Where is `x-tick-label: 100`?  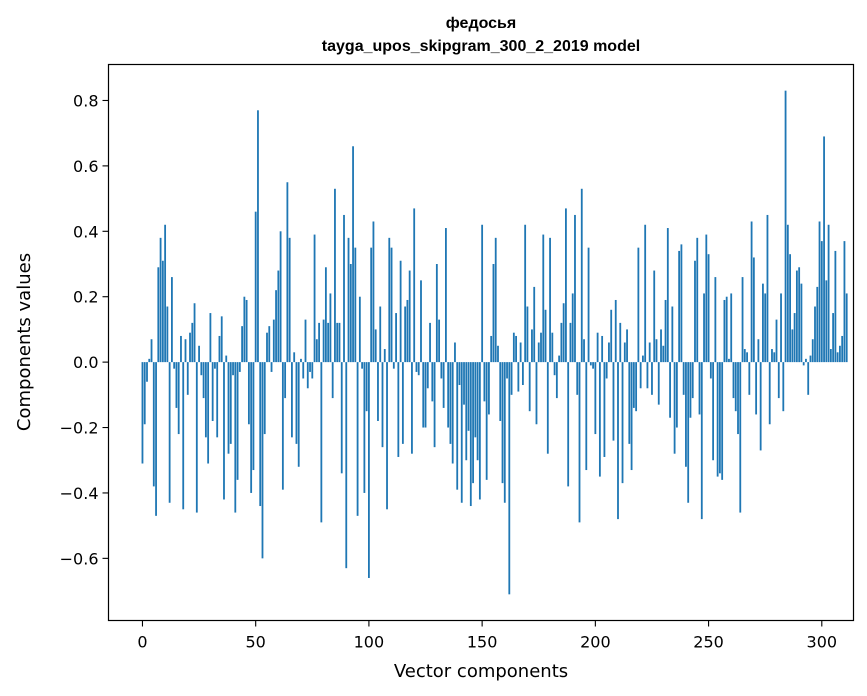 x-tick-label: 100 is located at coordinates (369, 642).